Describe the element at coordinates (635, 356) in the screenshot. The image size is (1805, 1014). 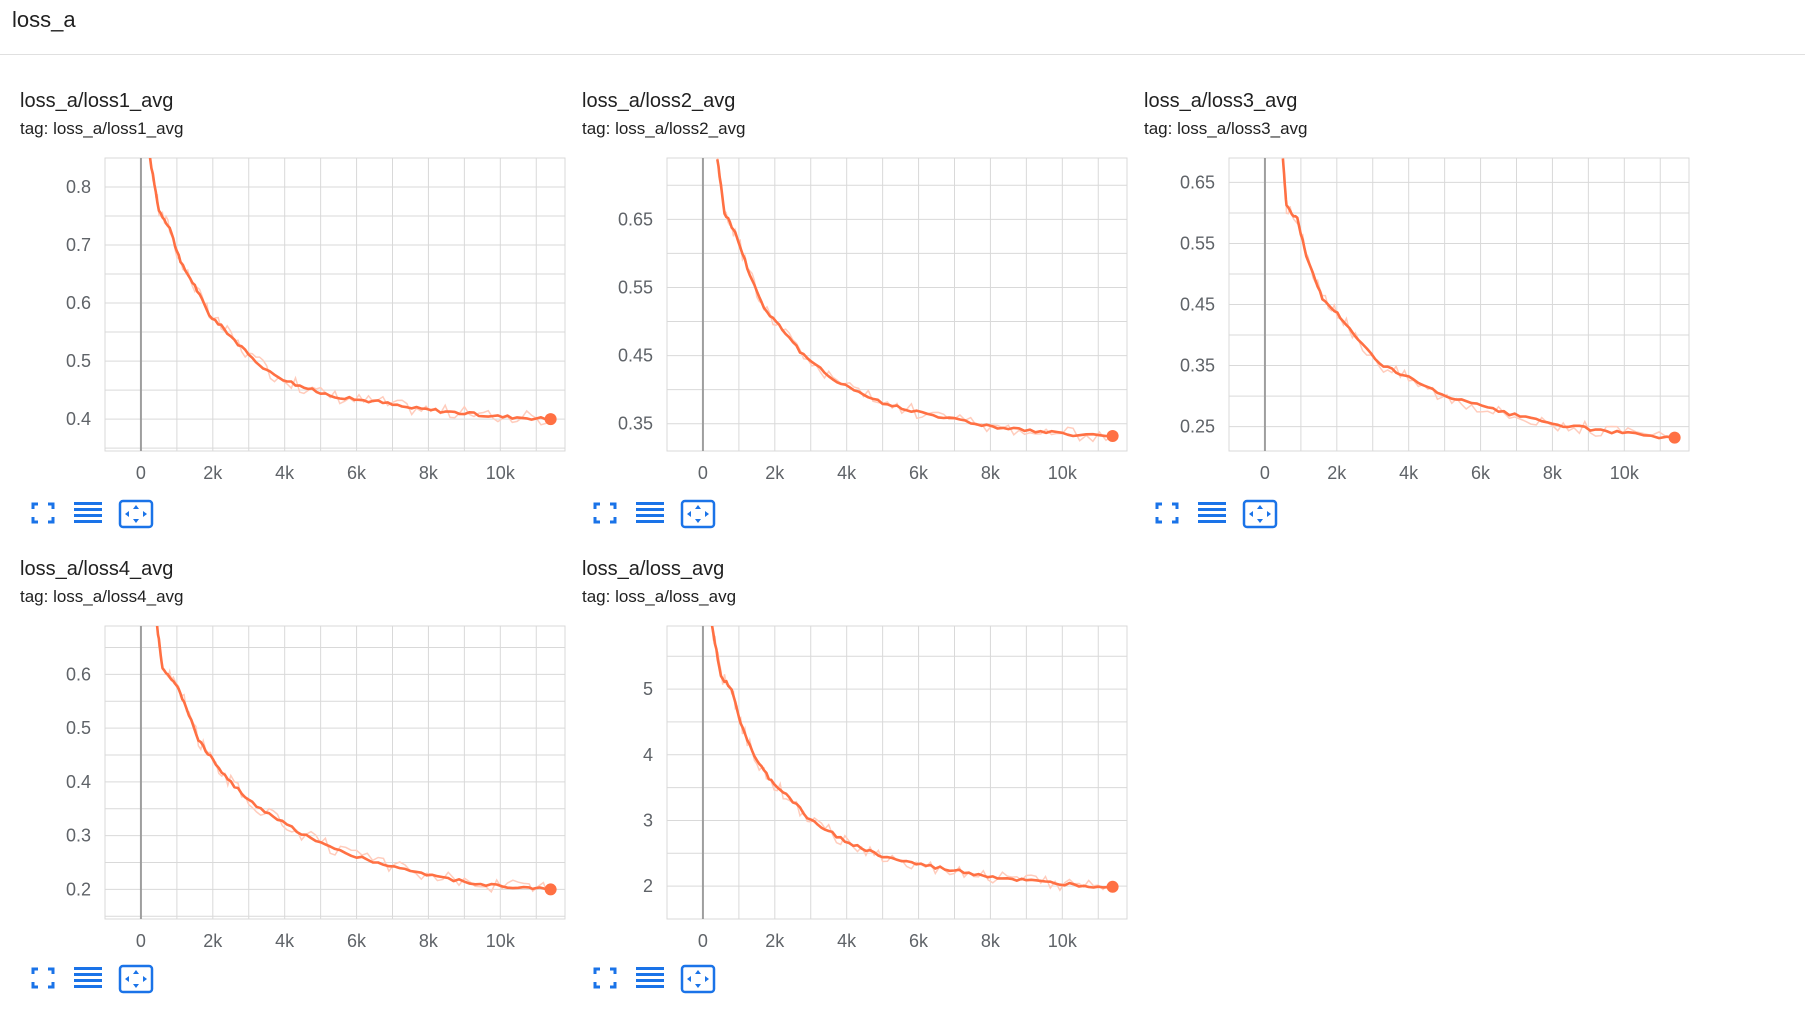
I see `y-tick-label: 0.45` at that location.